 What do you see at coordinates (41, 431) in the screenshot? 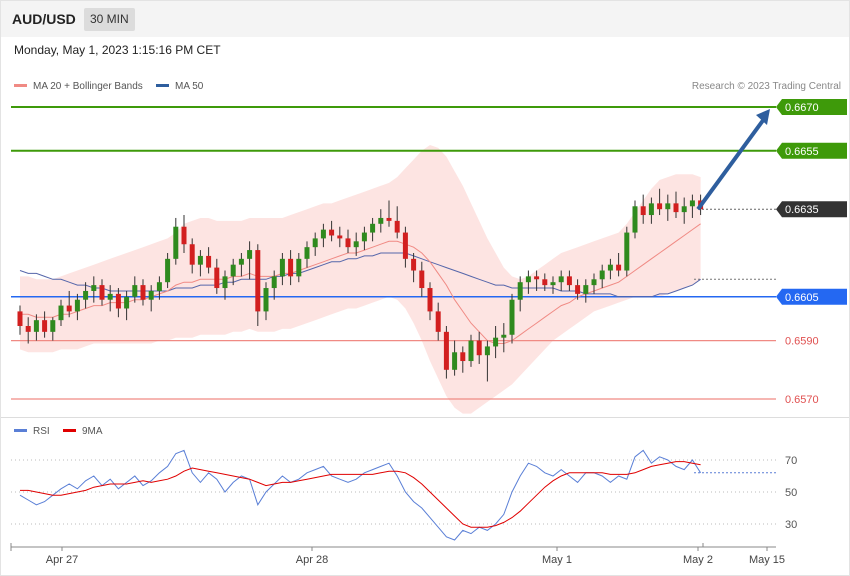
I see `legend-rsi-label: RSI` at bounding box center [41, 431].